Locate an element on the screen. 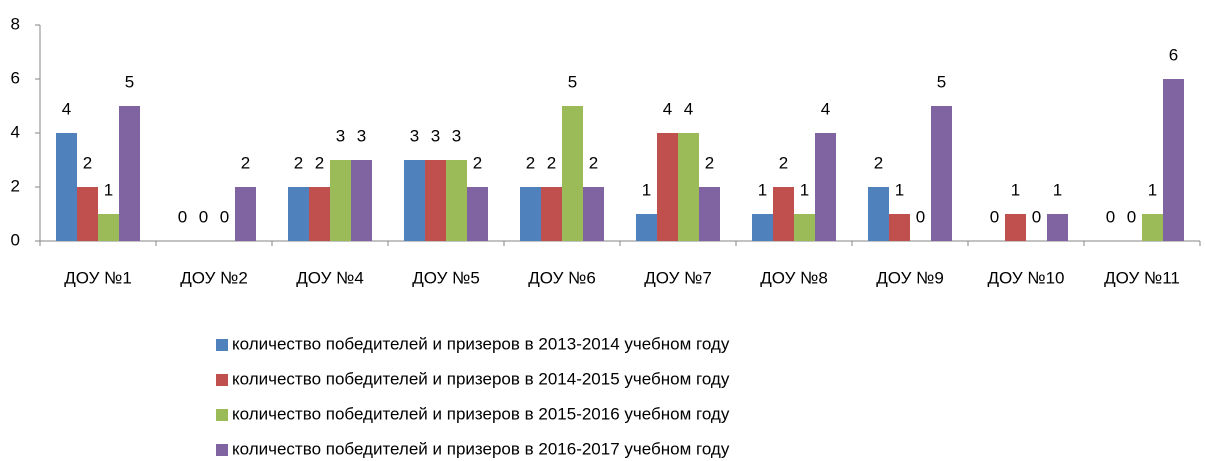  y-tick-label: 2 is located at coordinates (15, 185).